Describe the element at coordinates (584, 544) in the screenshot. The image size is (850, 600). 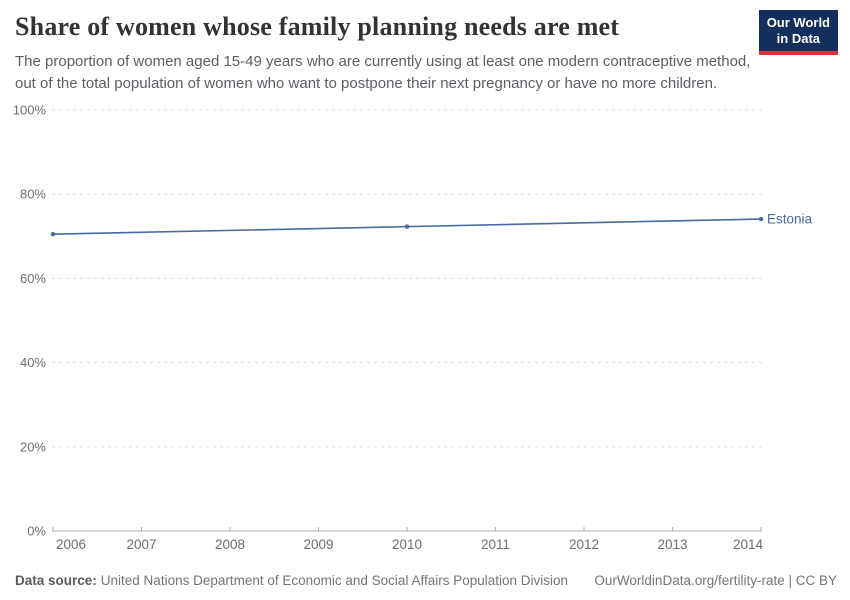
I see `x-tick-label: 2012` at that location.